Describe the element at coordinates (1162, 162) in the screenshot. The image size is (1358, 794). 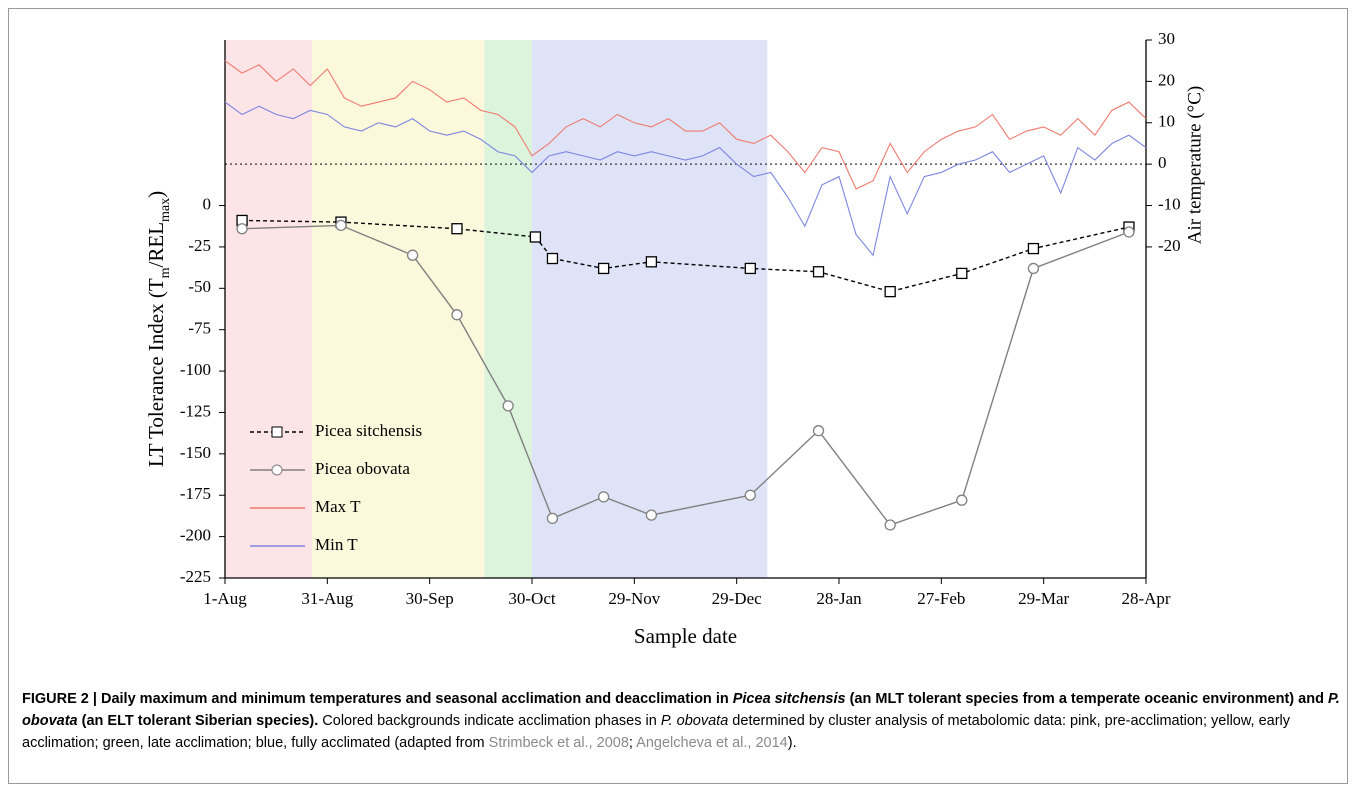
I see `y2-tick-label: 0` at that location.